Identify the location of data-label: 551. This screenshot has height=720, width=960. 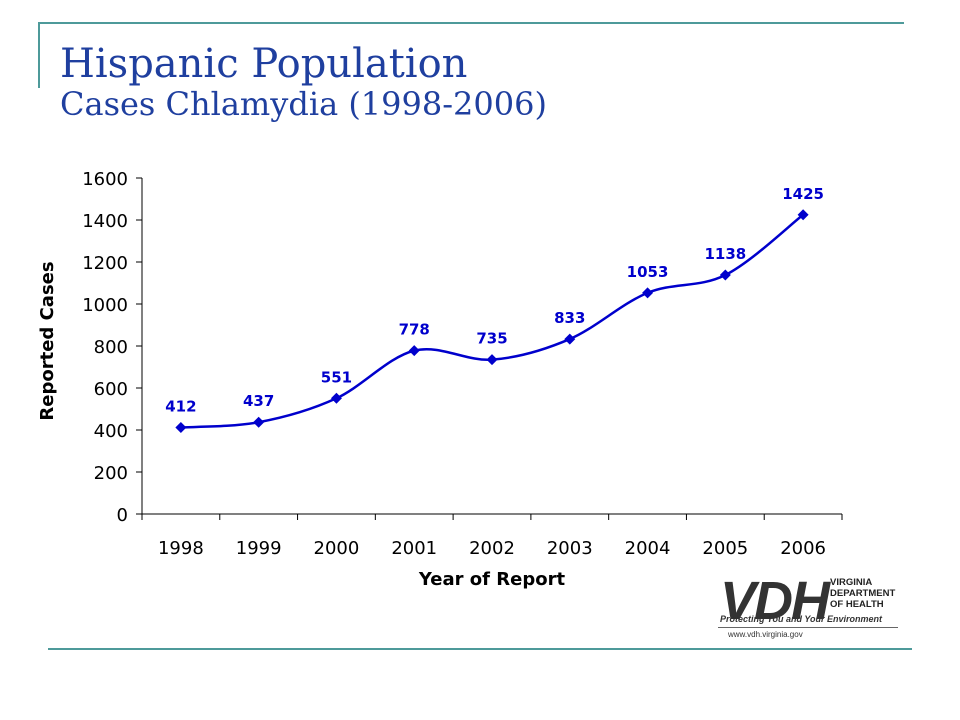
(336, 377).